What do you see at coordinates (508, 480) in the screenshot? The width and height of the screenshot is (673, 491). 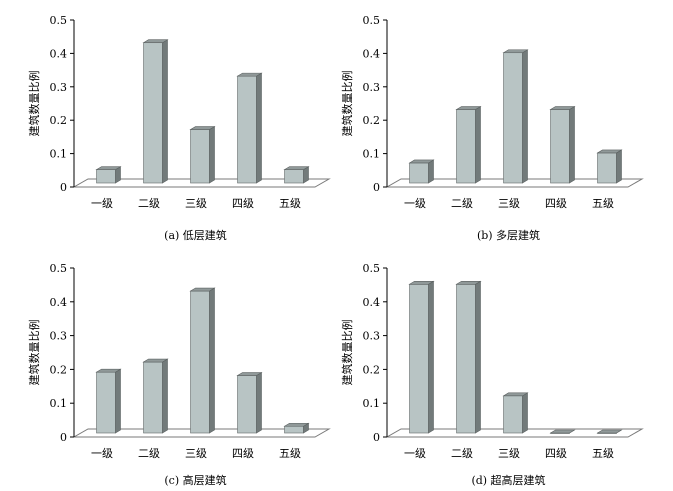 I see `panel-caption: (d) 超高层建筑` at bounding box center [508, 480].